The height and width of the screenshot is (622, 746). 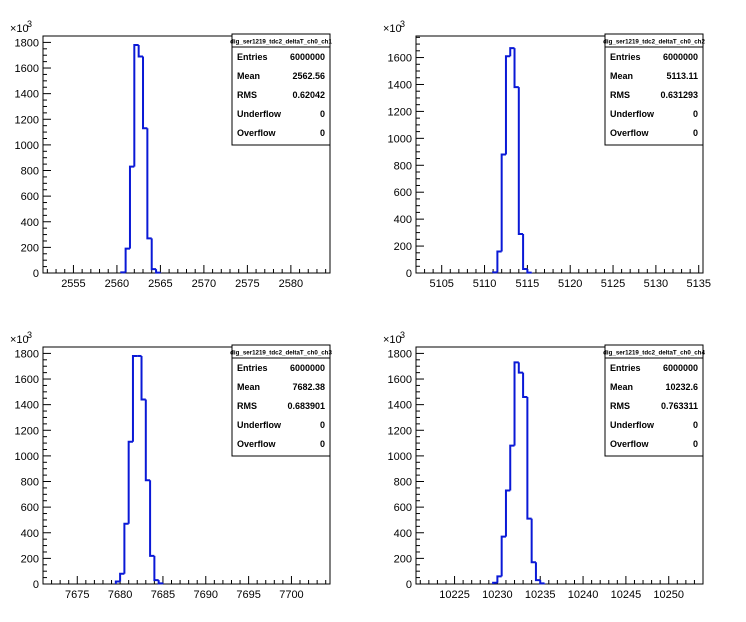 What do you see at coordinates (120, 595) in the screenshot?
I see `x-tick-label: 7680` at bounding box center [120, 595].